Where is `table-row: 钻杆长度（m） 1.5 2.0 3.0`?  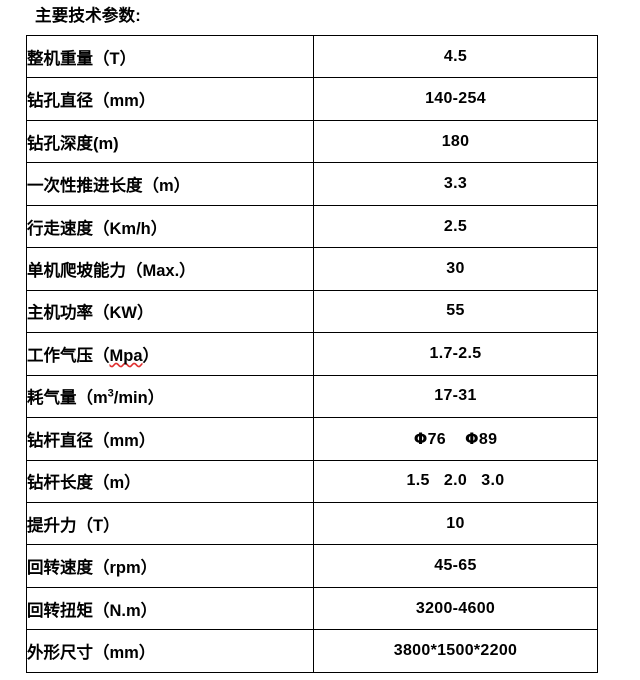
table-row: 钻杆长度（m） 1.5 2.0 3.0 is located at coordinates (312, 481).